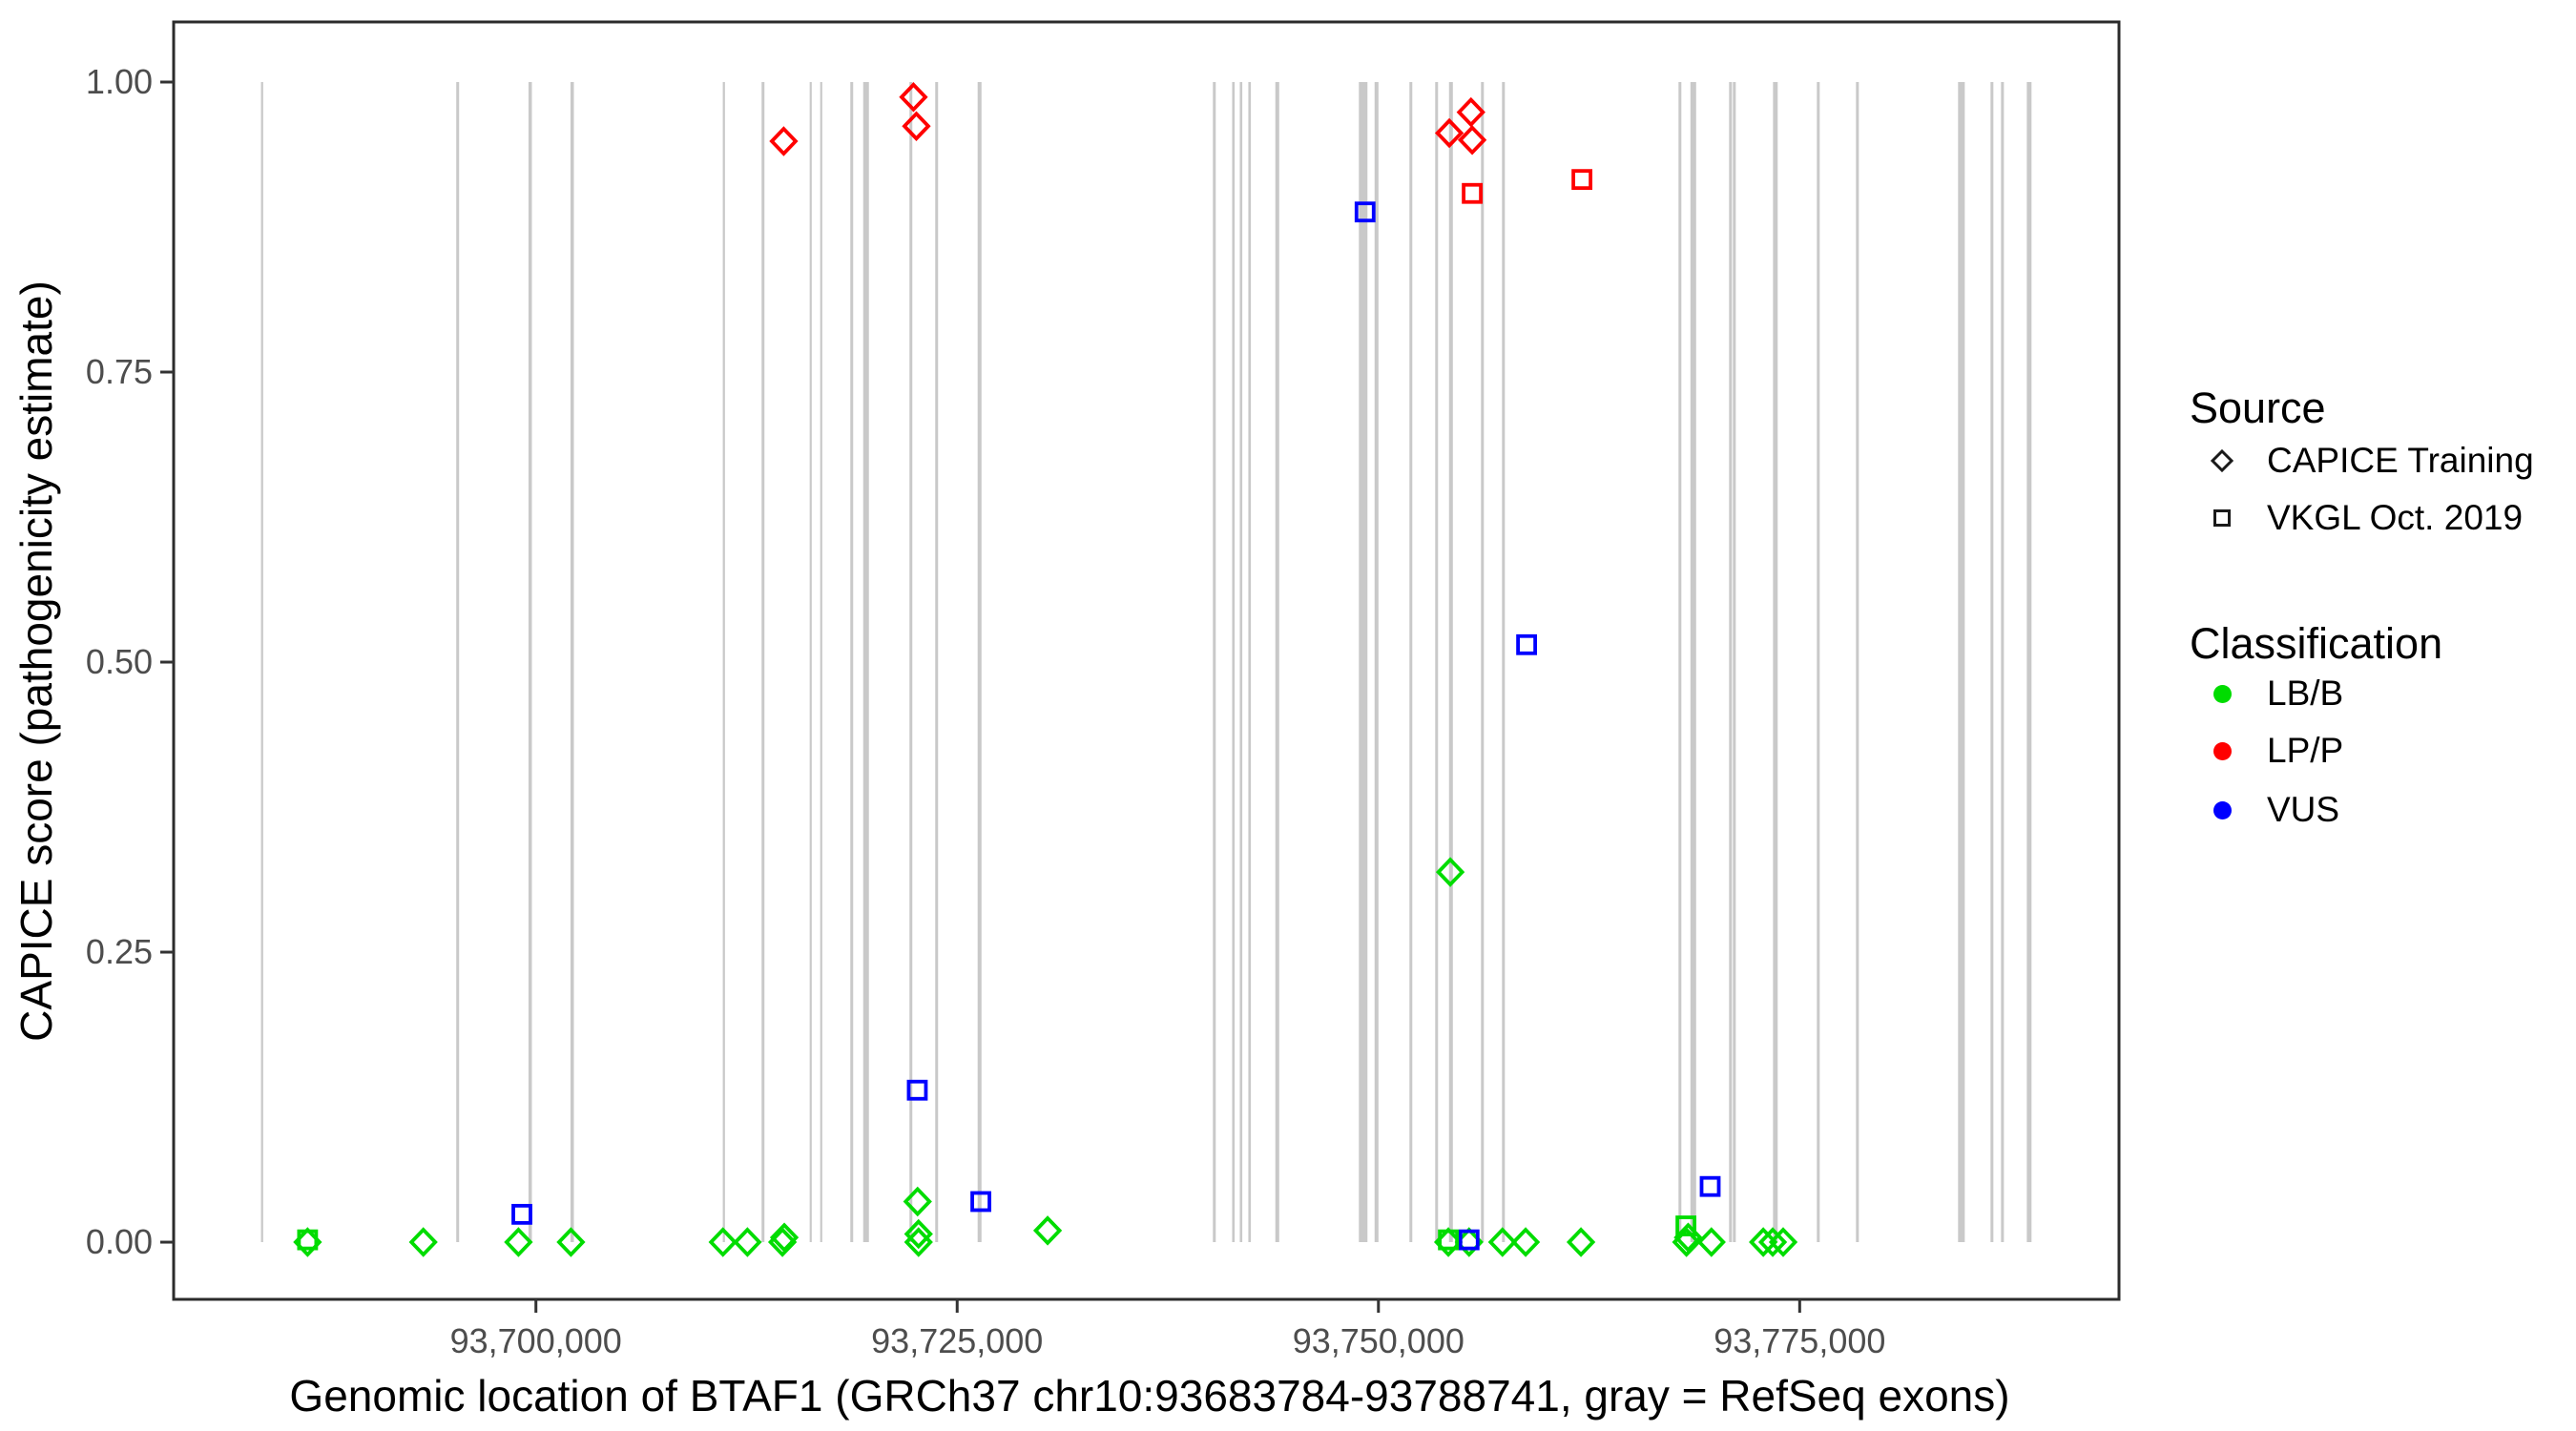 This screenshot has width=2576, height=1431. What do you see at coordinates (119, 952) in the screenshot?
I see `y-tick-label: 0.25` at bounding box center [119, 952].